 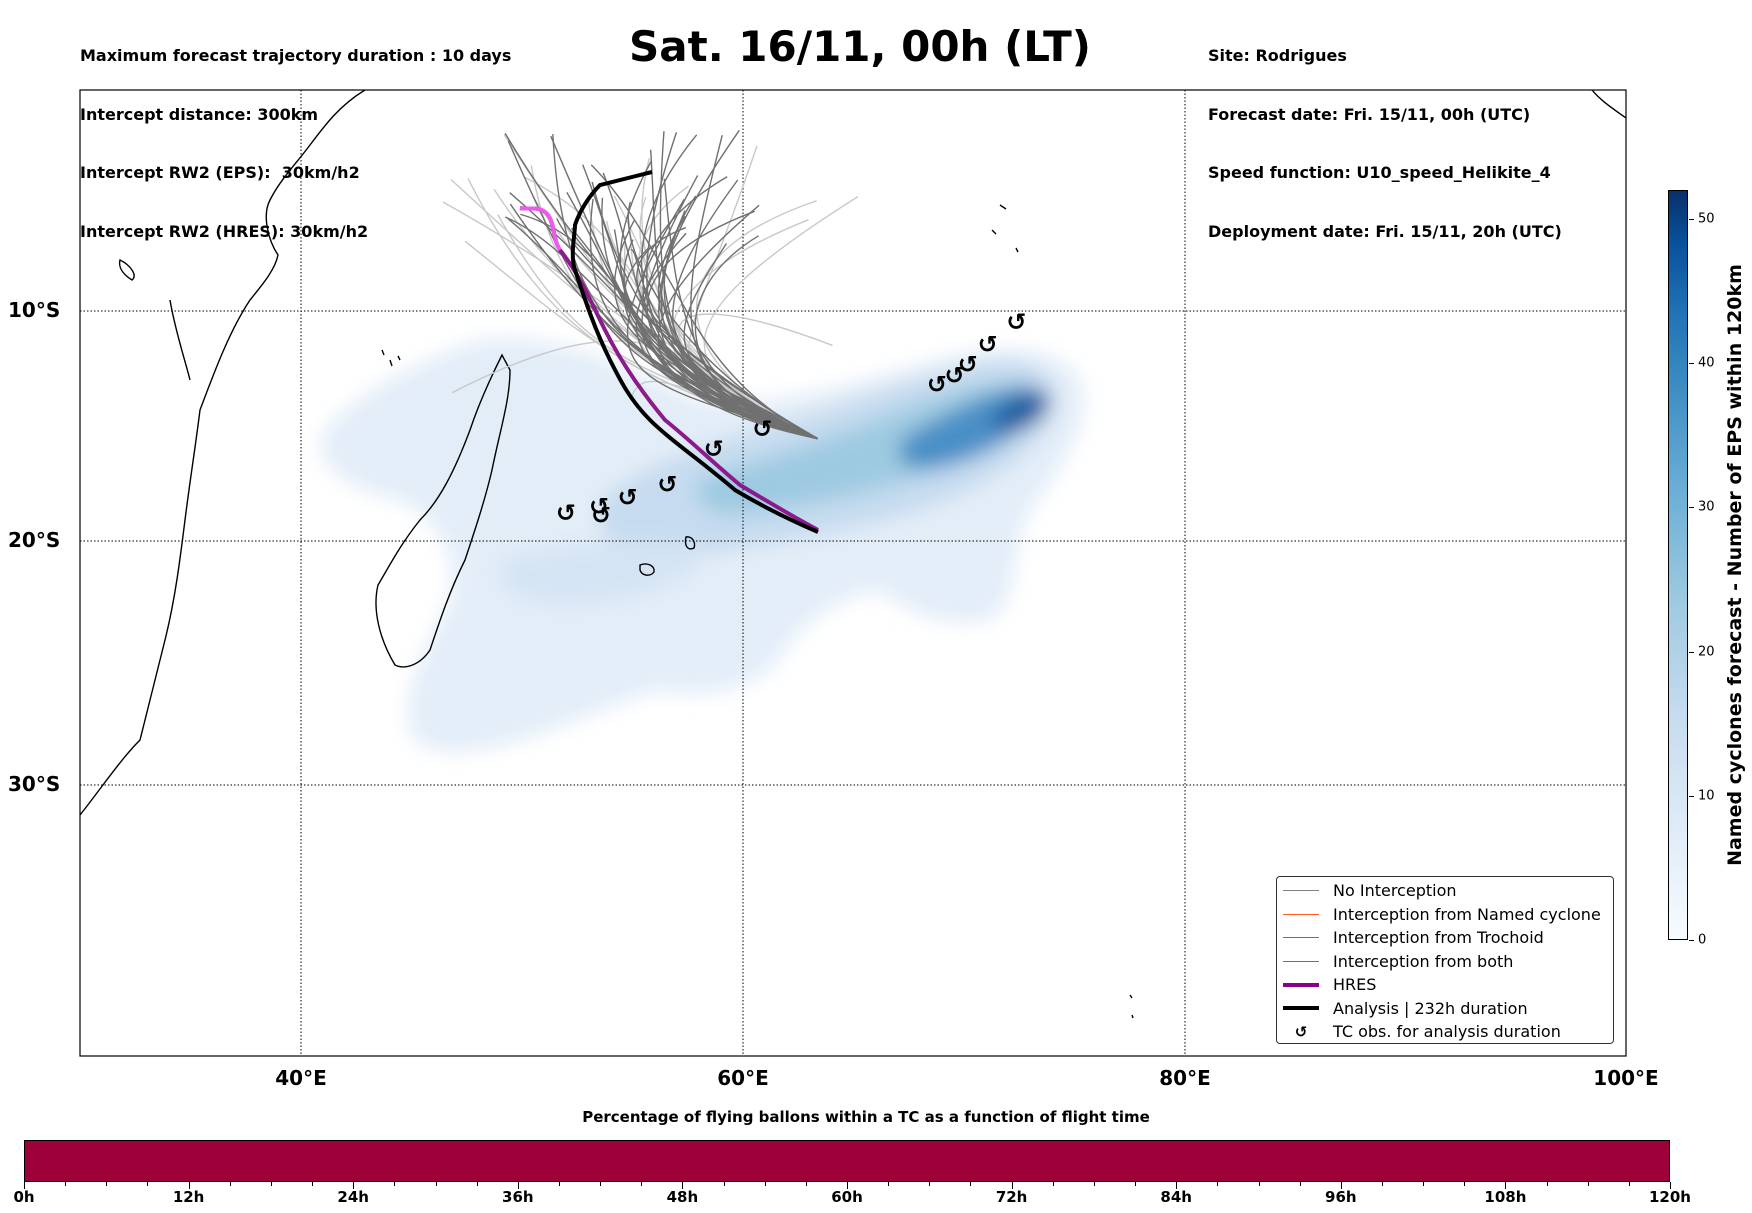 I want to click on flight-time-tick-label: 36h, so click(x=518, y=1197).